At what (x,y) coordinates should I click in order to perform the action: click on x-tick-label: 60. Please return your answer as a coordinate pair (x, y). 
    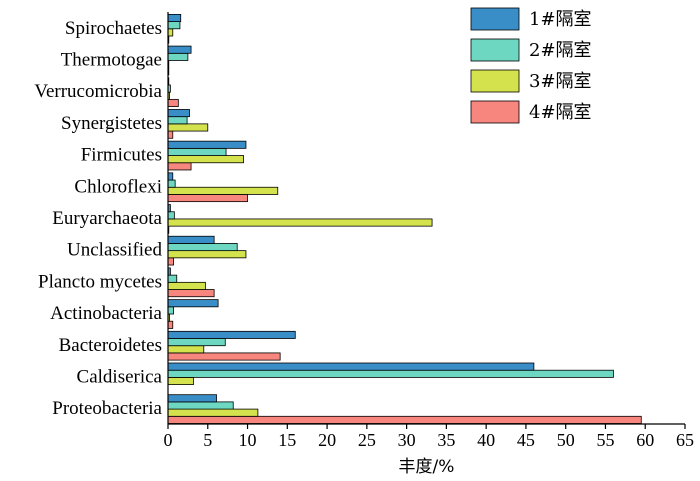
    Looking at the image, I should click on (645, 440).